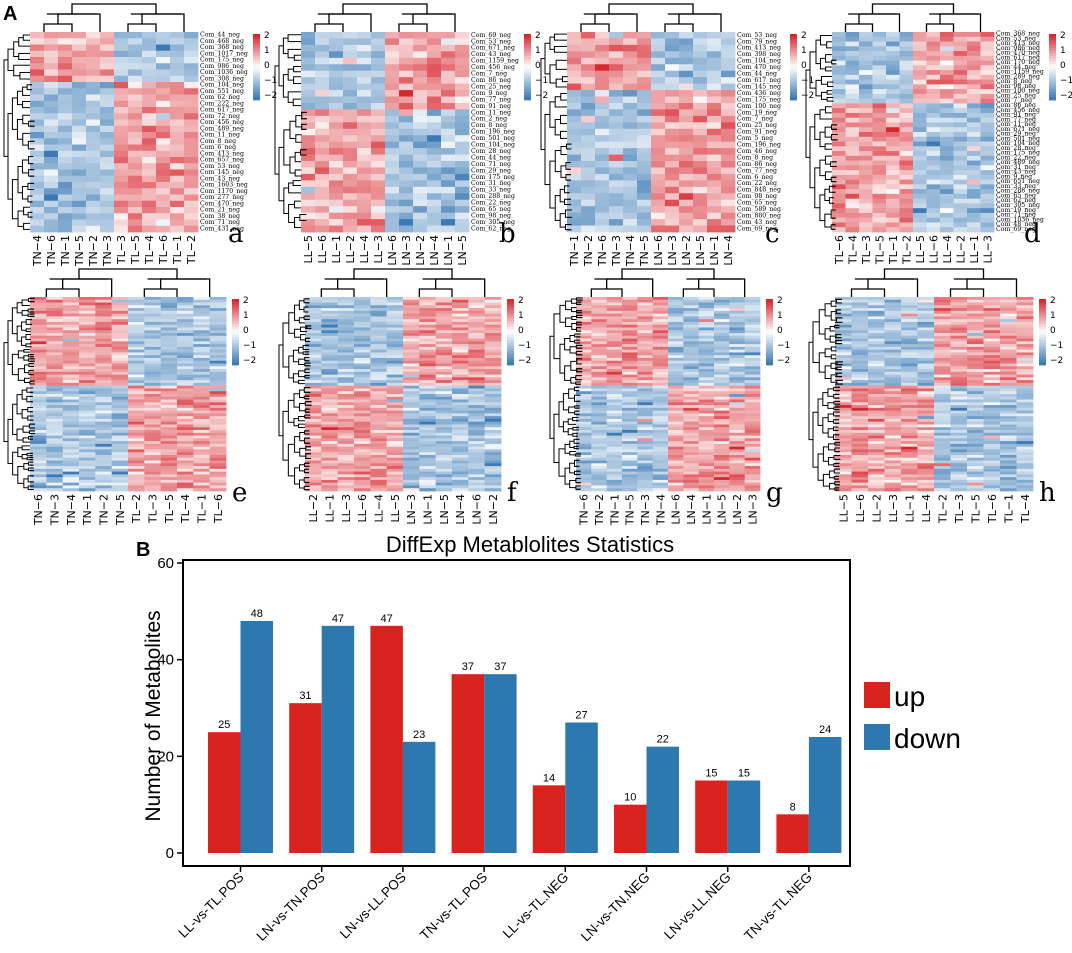 The width and height of the screenshot is (1072, 953). I want to click on row-label: Com_69_neg, so click(757, 228).